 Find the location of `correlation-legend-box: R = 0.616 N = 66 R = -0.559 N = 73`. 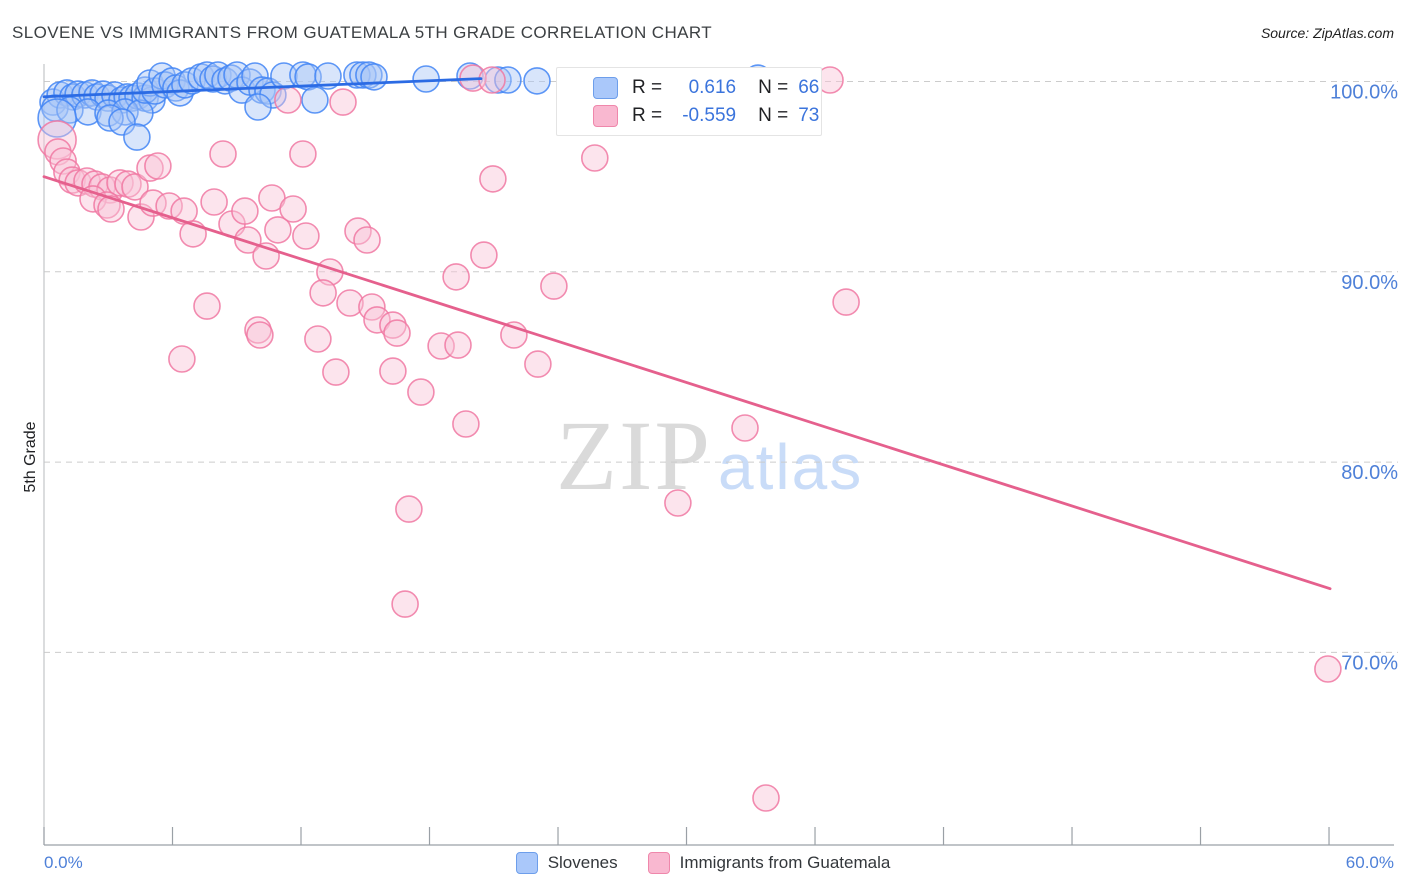

correlation-legend-box: R = 0.616 N = 66 R = -0.559 N = 73 is located at coordinates (689, 101).